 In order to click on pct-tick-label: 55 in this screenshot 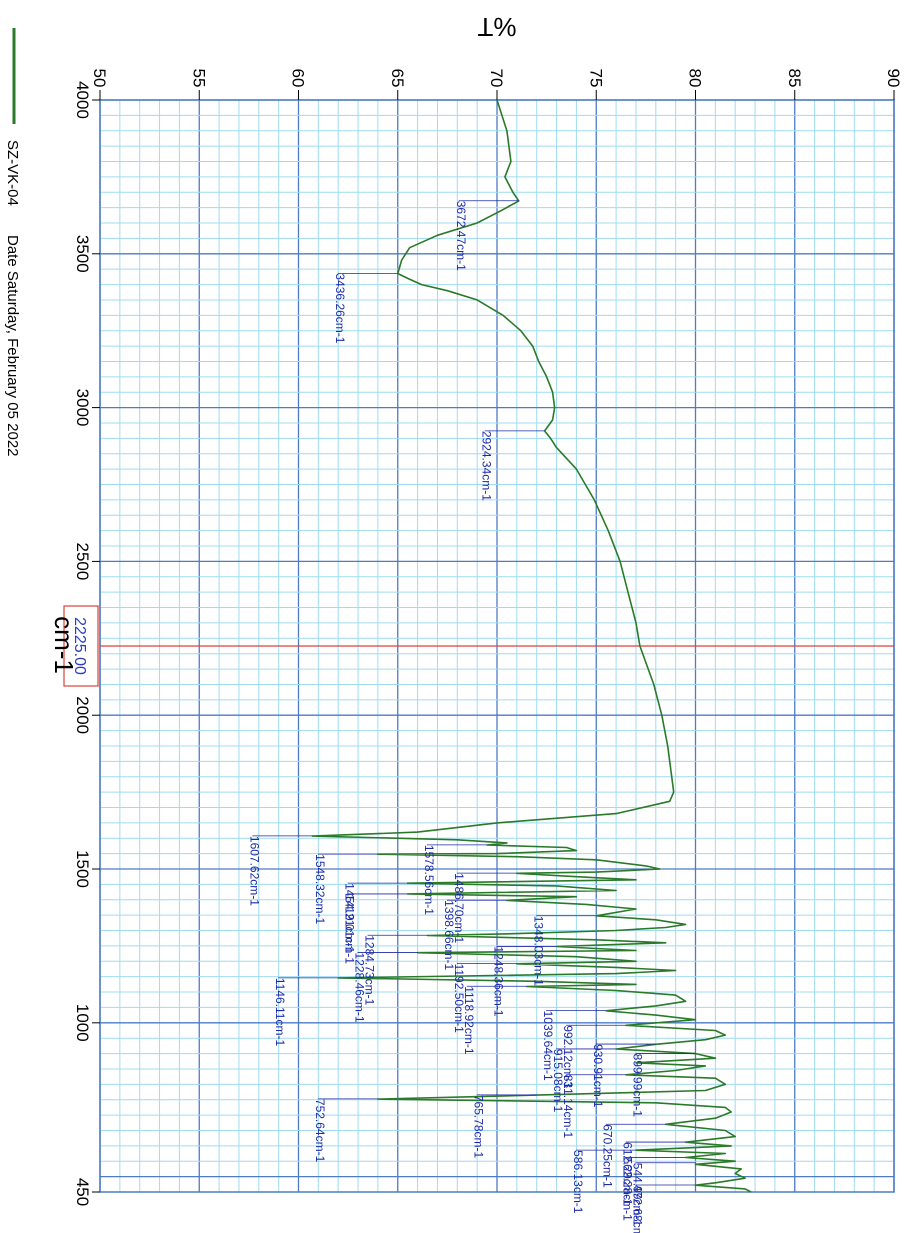, I will do `click(198, 78)`.